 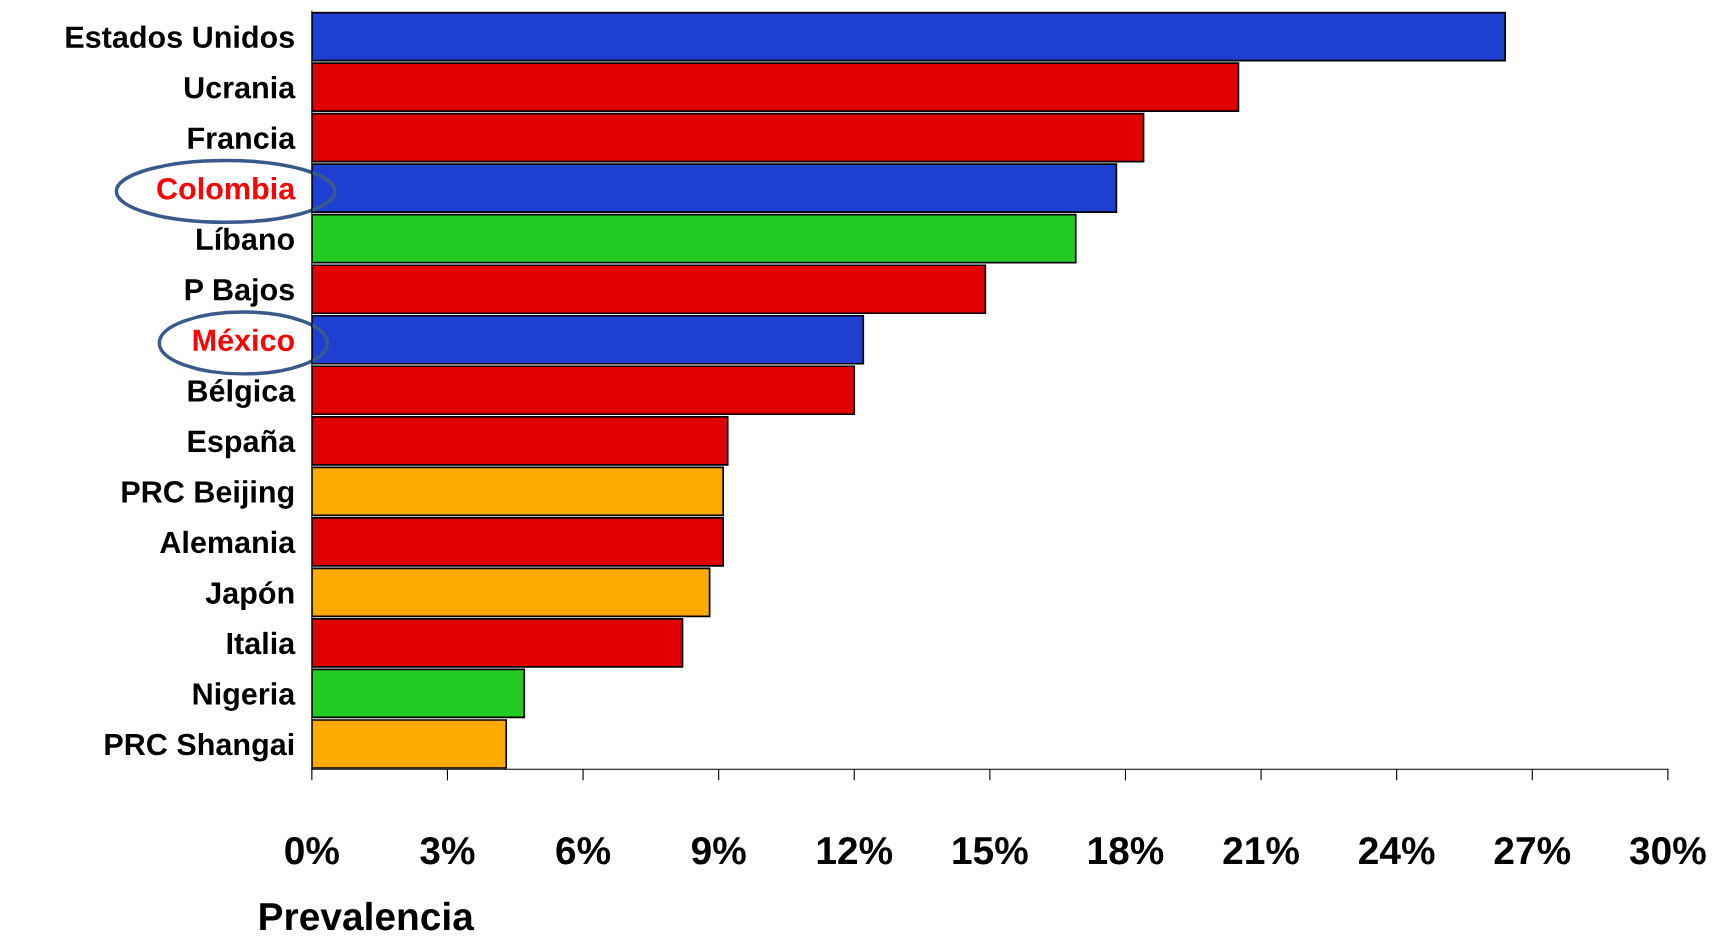 What do you see at coordinates (244, 696) in the screenshot?
I see `y-tick-label: Nigeria` at bounding box center [244, 696].